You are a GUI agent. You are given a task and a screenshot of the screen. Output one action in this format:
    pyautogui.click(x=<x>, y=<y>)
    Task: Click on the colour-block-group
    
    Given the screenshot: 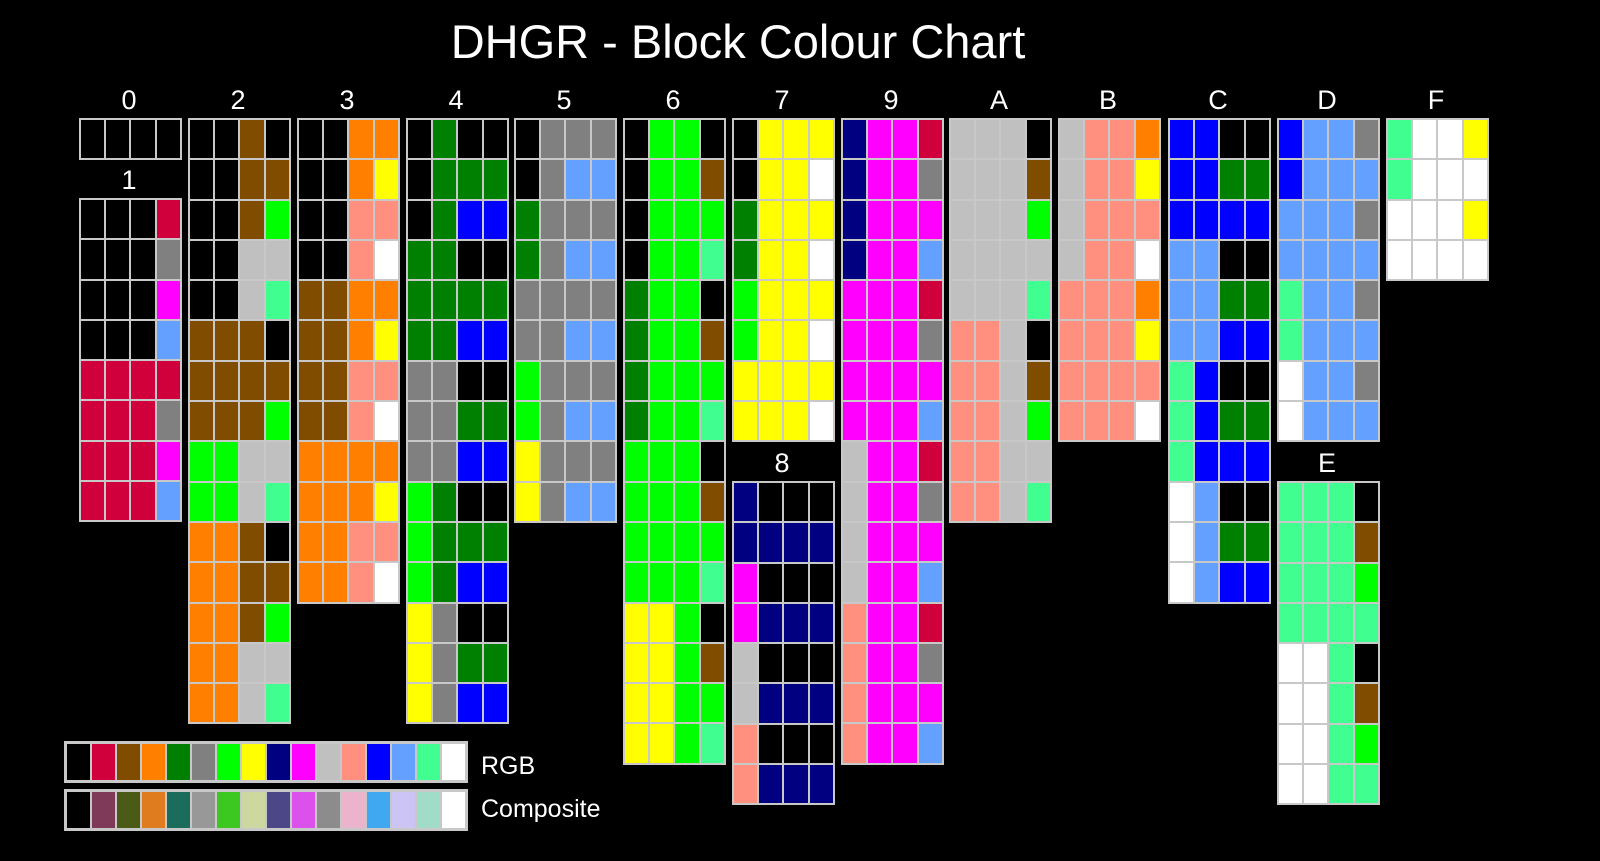 What is the action you would take?
    pyautogui.click(x=239, y=421)
    